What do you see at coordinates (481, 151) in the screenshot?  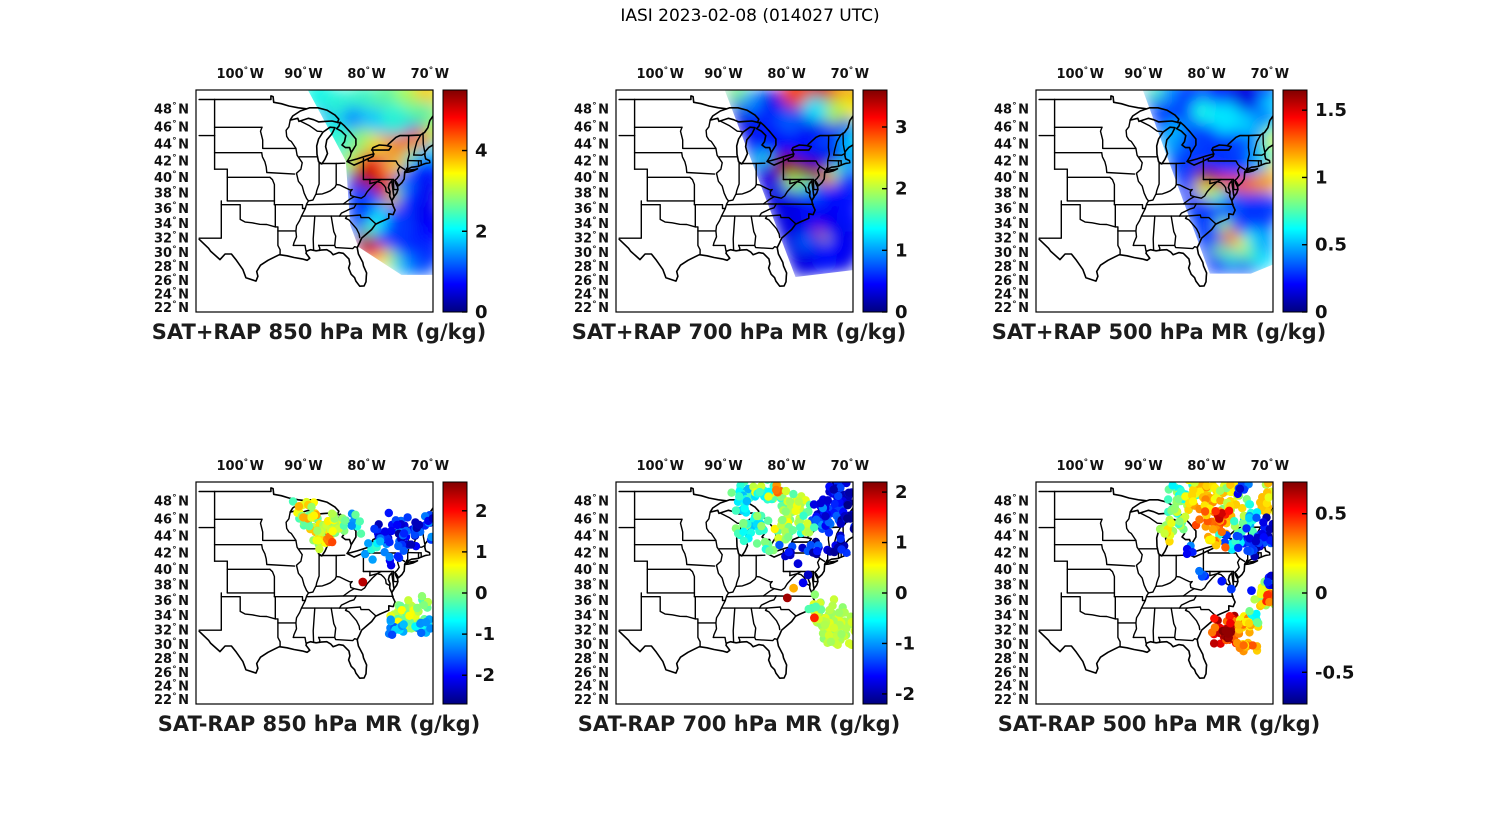 I see `colorbar-tick-label: 4` at bounding box center [481, 151].